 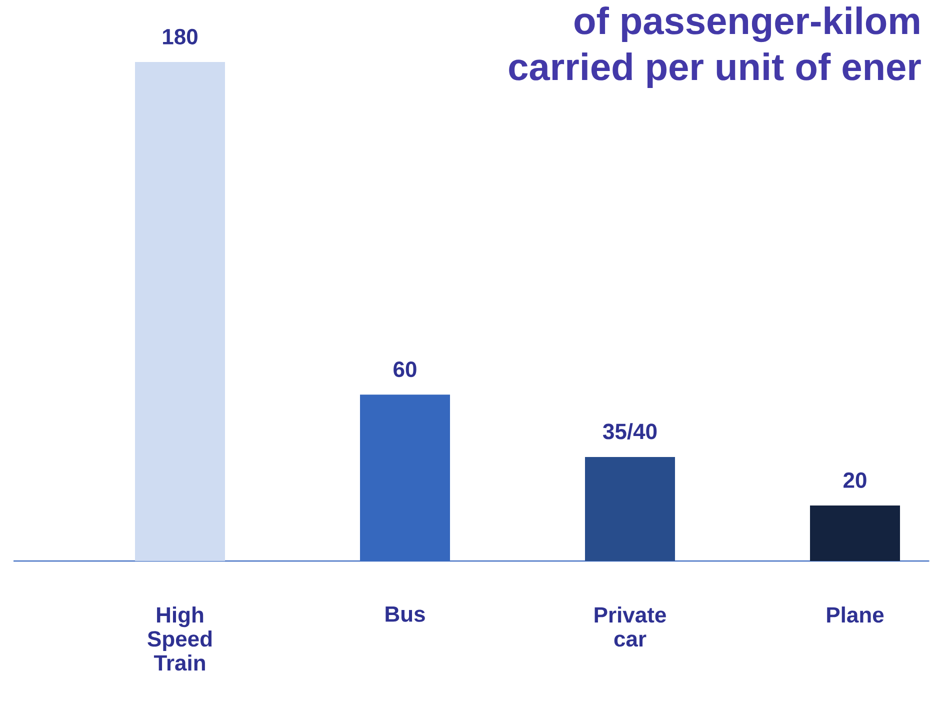 What do you see at coordinates (405, 614) in the screenshot?
I see `x-tick-label: Bus` at bounding box center [405, 614].